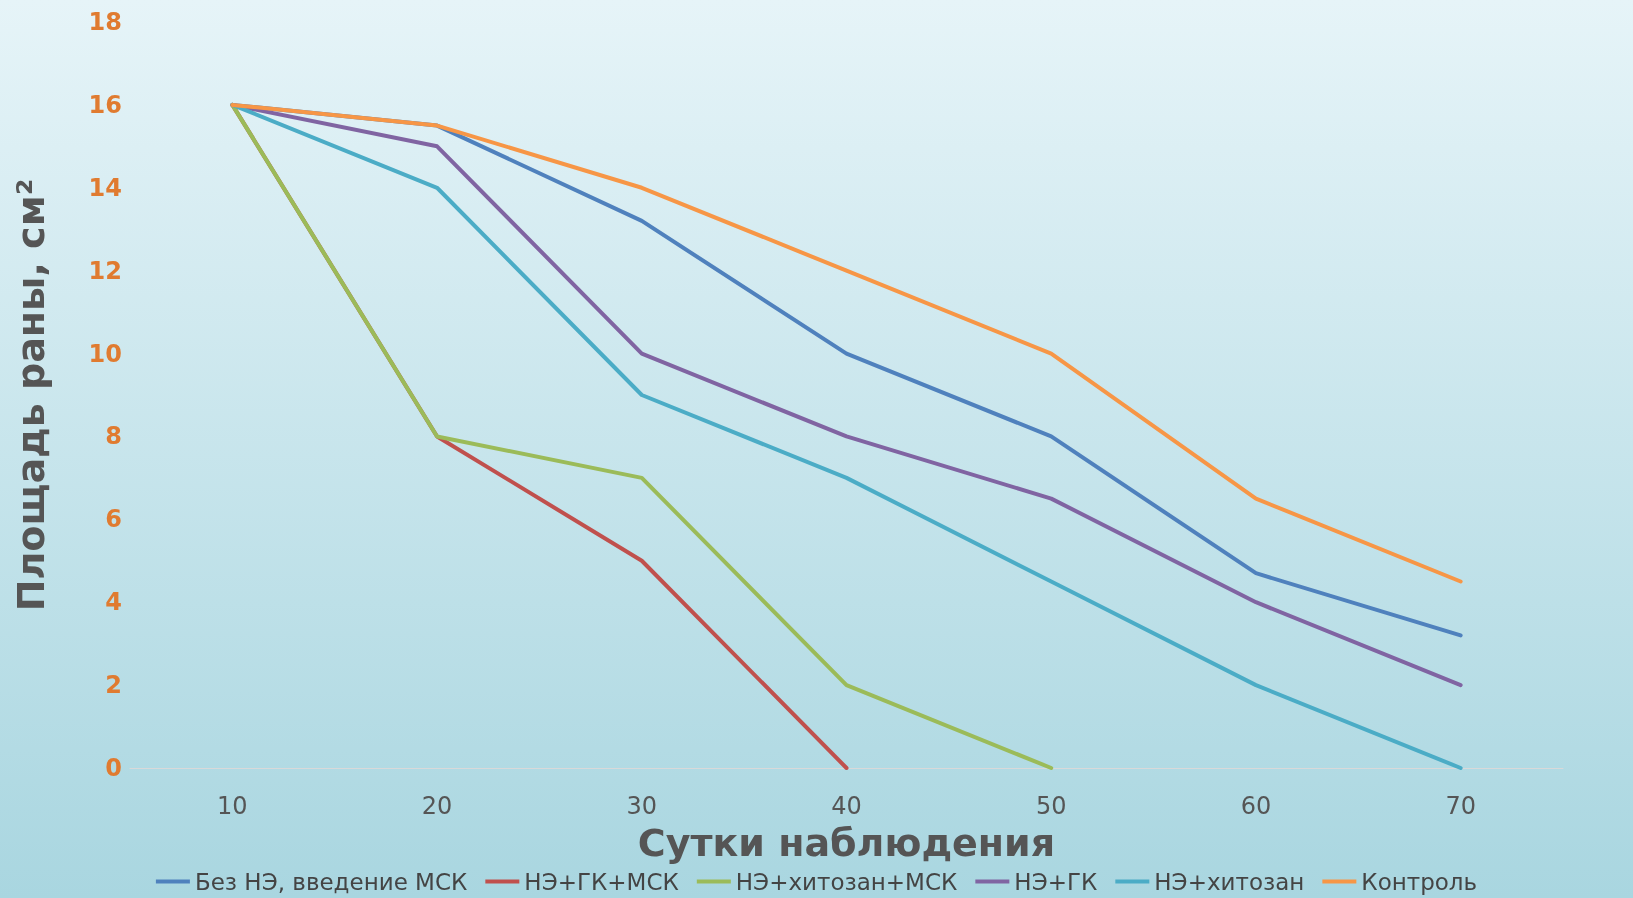  I want to click on legend-label: НЭ+ГК+МСК, so click(601, 881).